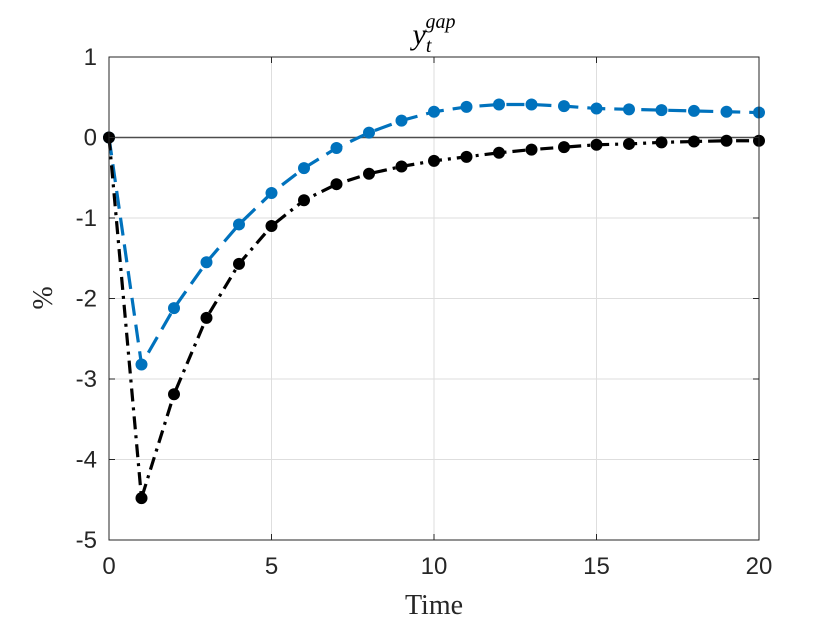 The image size is (840, 630). I want to click on title-base: y, so click(418, 34).